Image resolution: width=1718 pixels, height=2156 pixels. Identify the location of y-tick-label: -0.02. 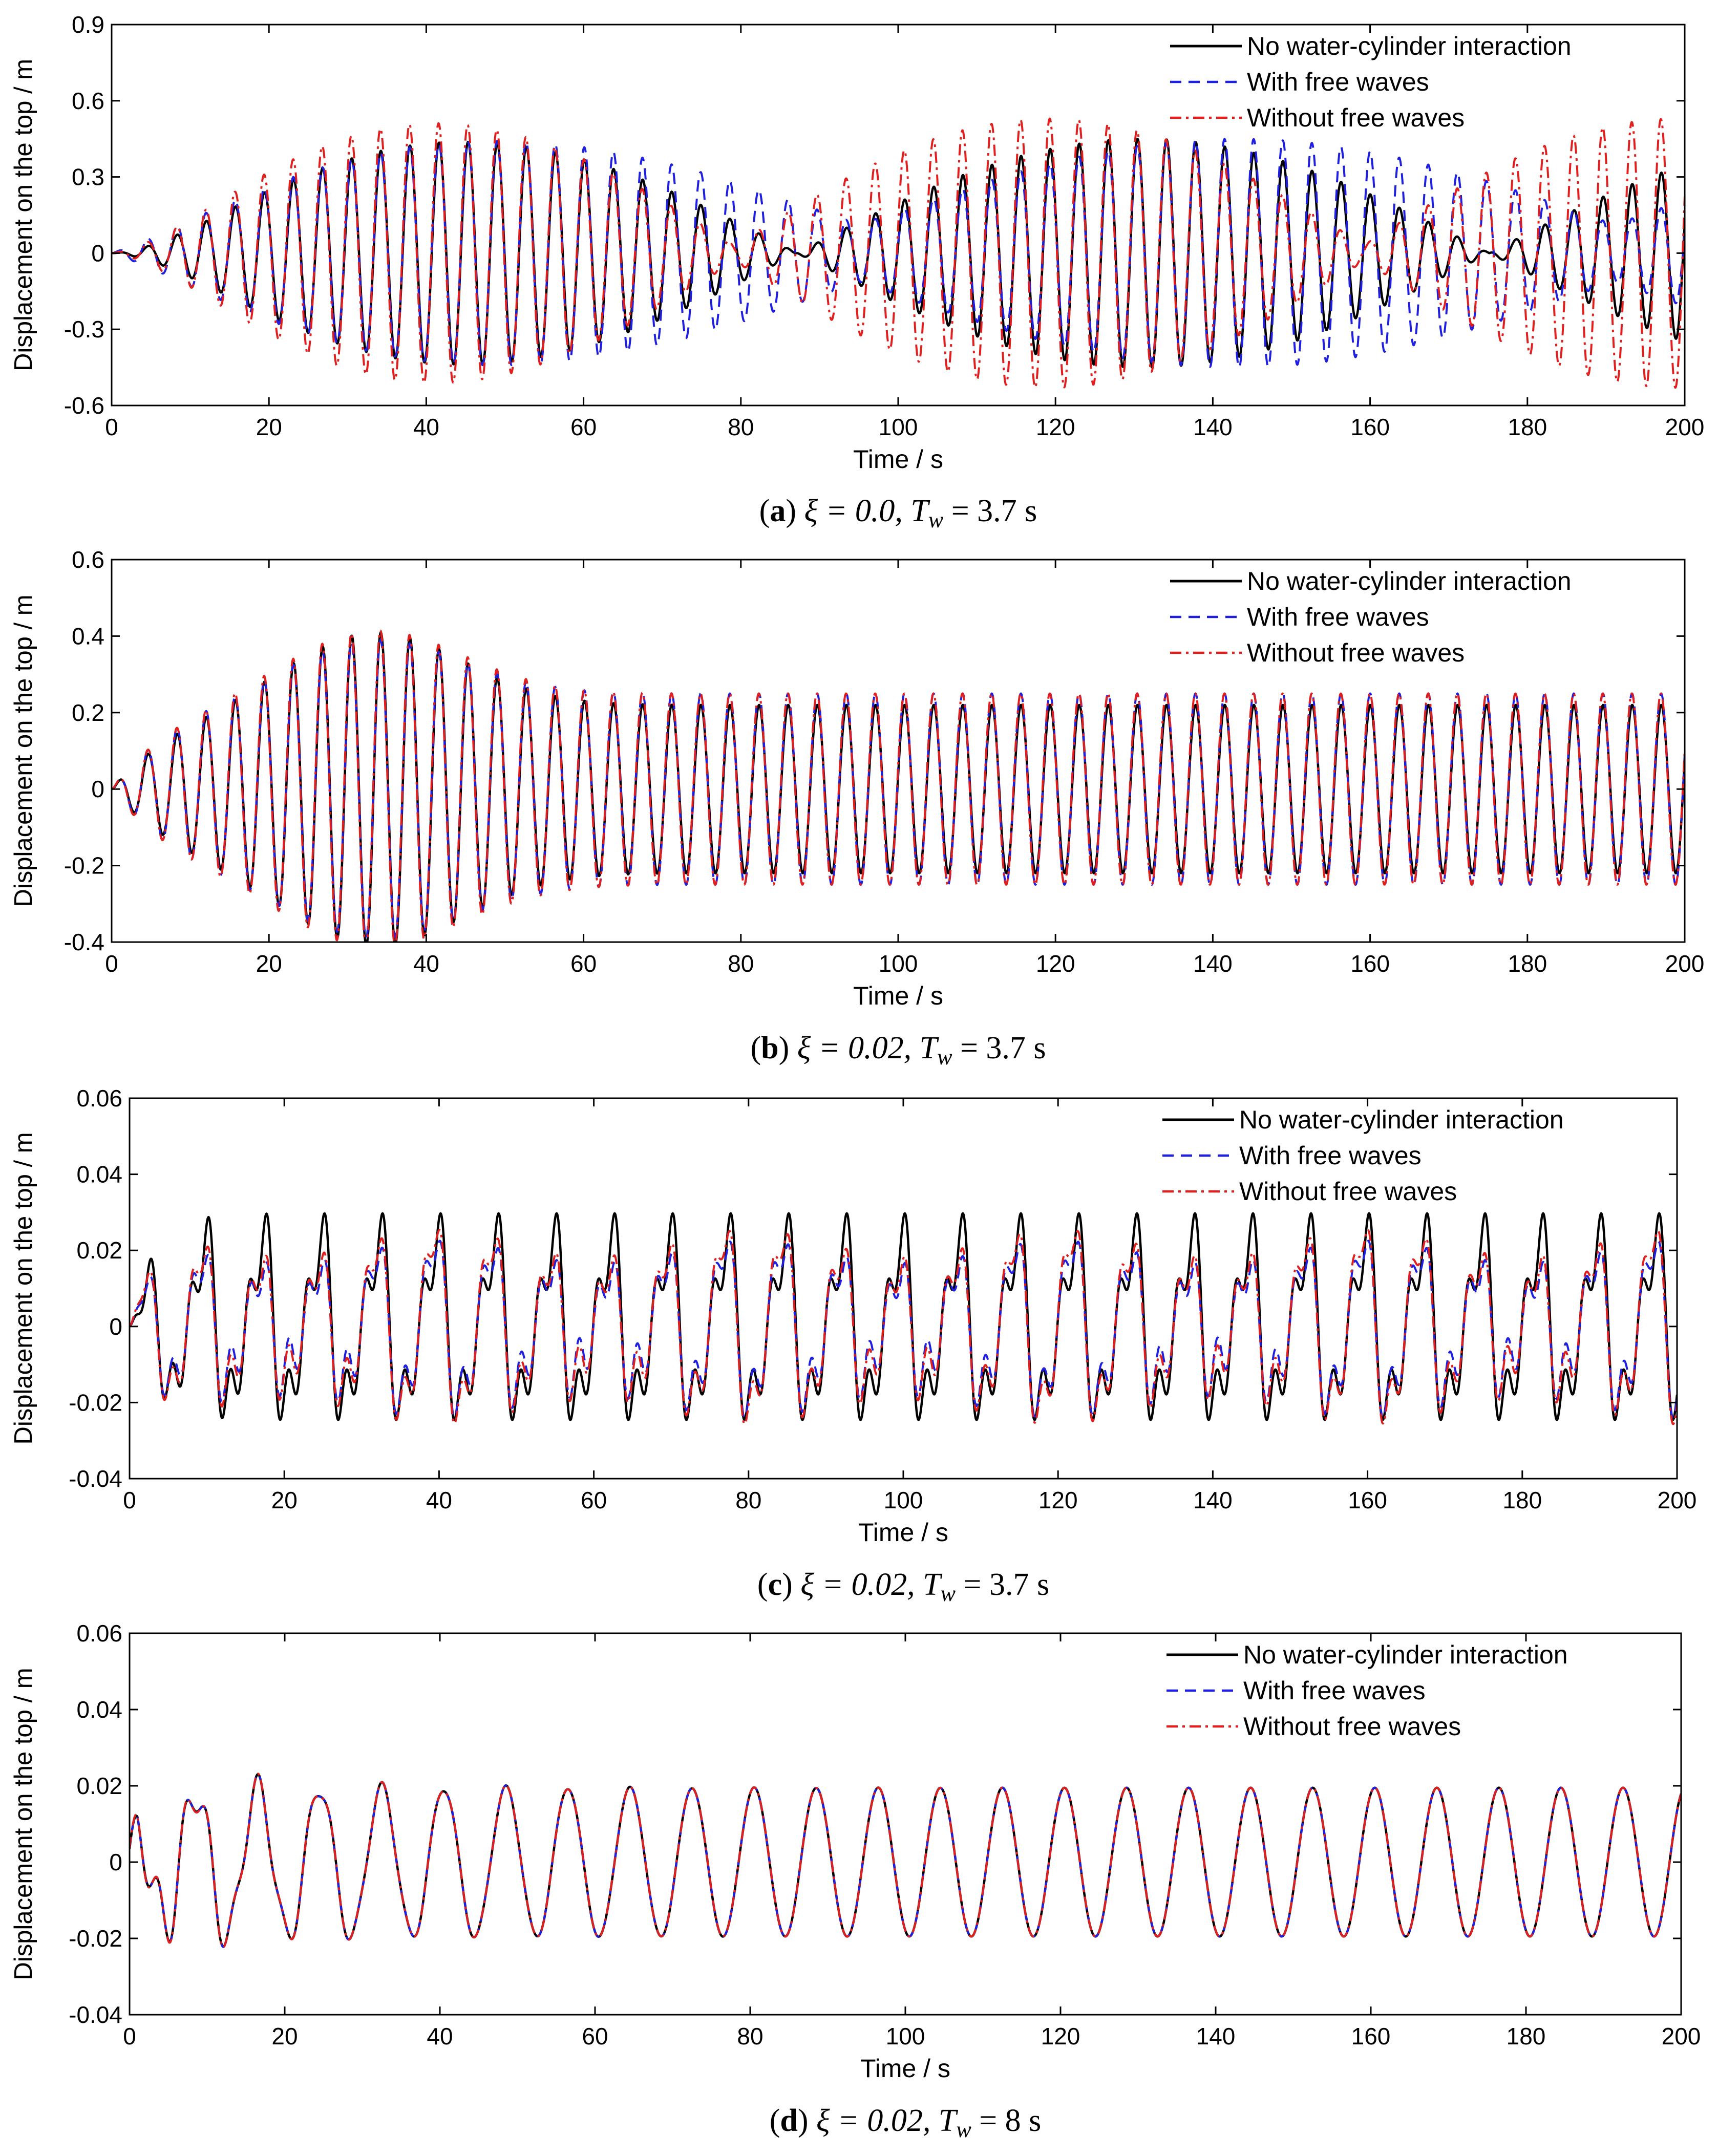
(95, 1938).